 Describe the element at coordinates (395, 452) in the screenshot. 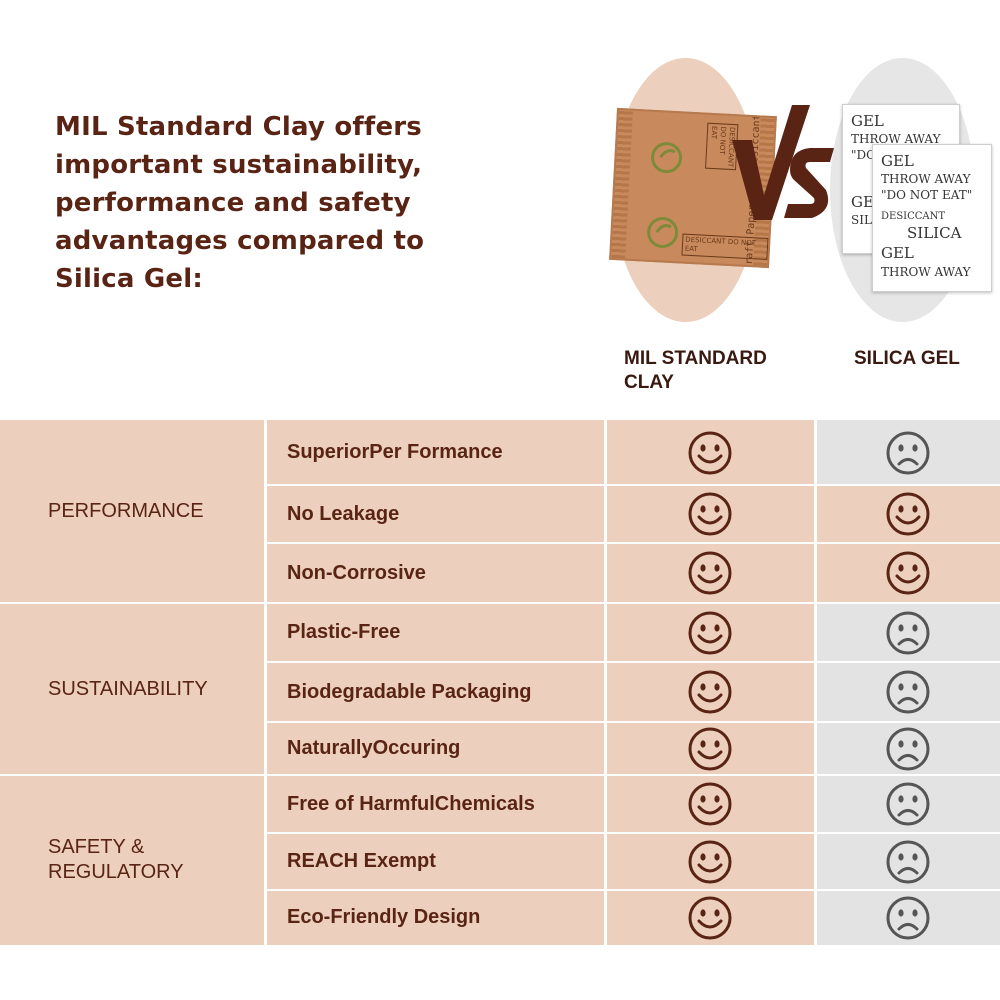

I see `feature-text: SuperiorPer Formance` at that location.